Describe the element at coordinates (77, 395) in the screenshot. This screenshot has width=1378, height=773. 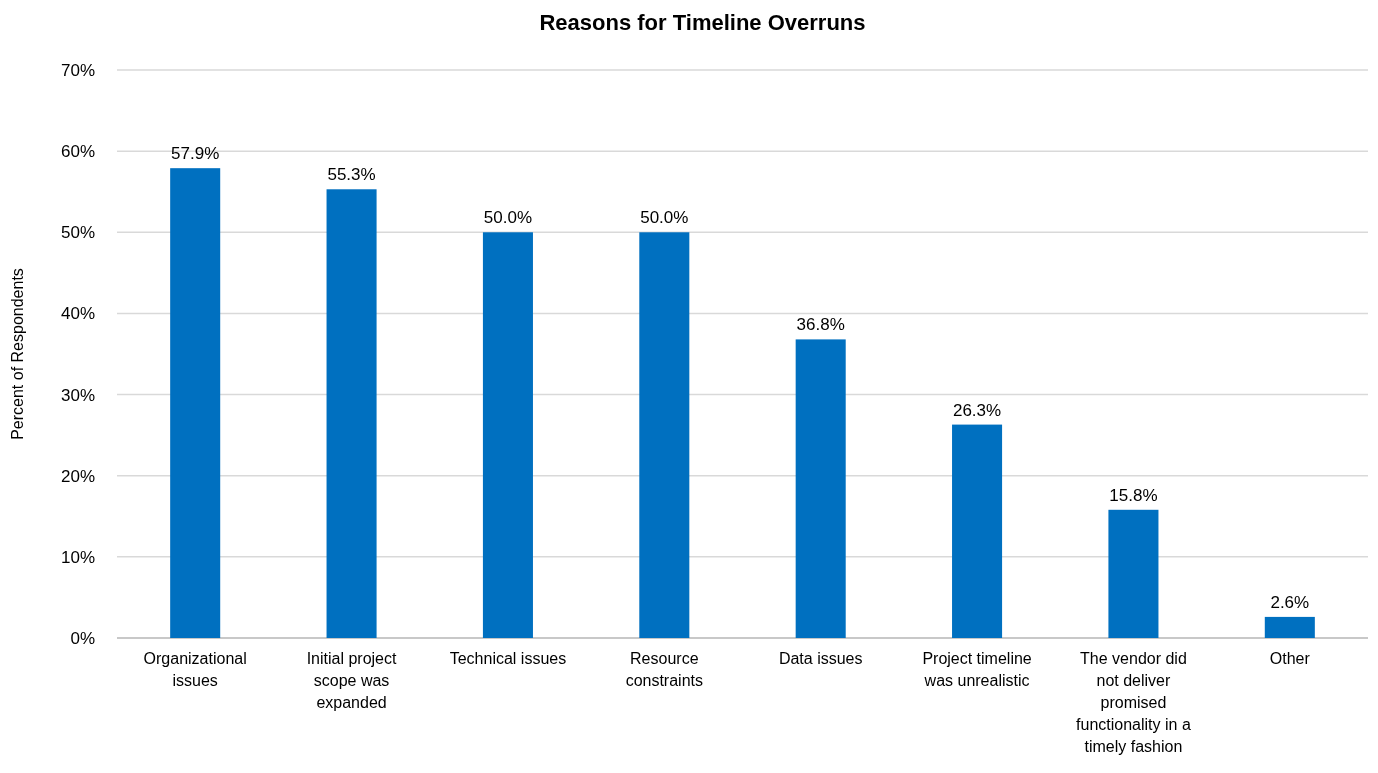
I see `y-tick-label: 30%` at that location.